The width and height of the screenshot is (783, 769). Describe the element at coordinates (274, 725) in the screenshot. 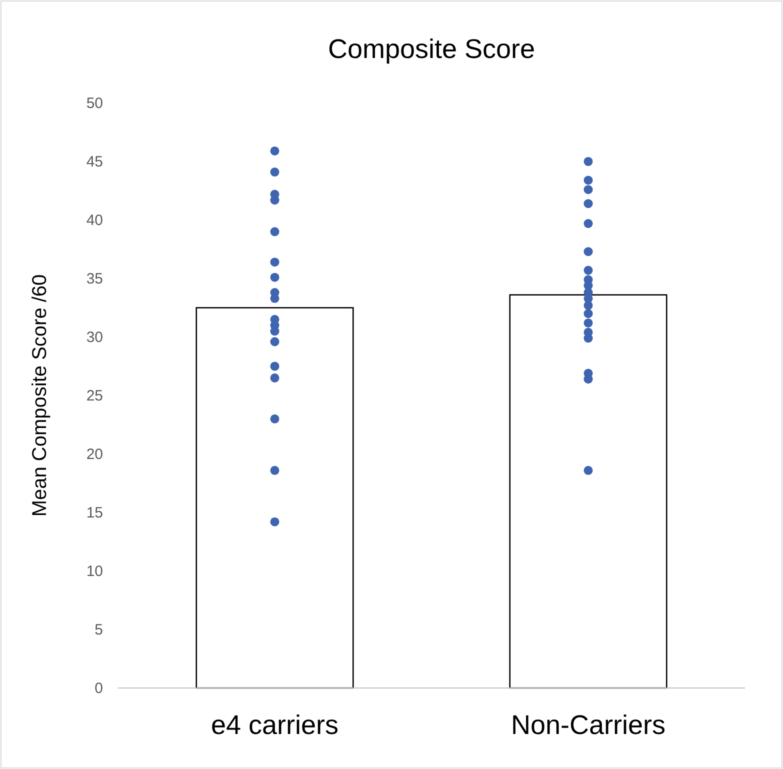

I see `x-tick-label: e4 carriers` at that location.